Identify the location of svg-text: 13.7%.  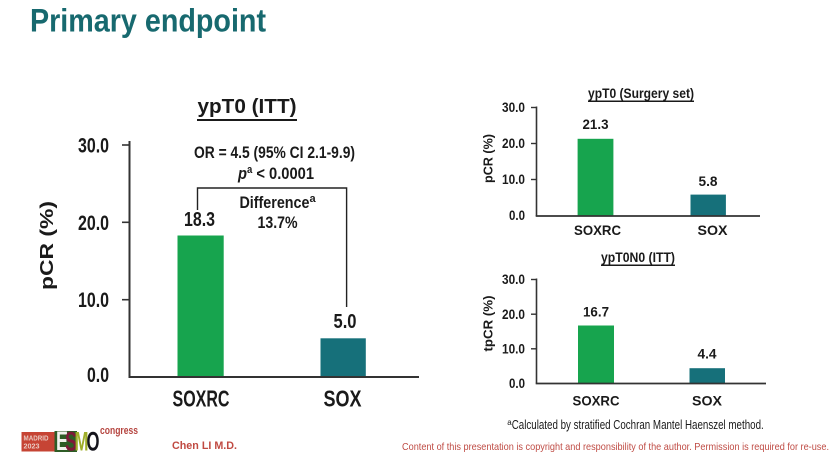
(278, 222).